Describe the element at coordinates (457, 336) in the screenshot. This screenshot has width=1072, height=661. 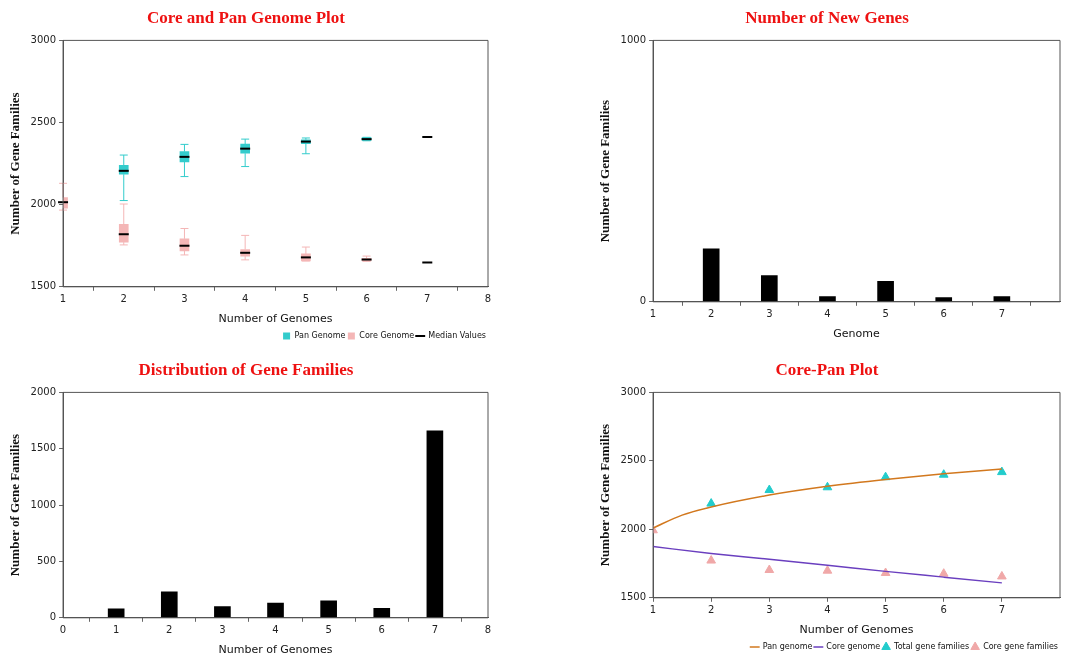
I see `text: Median Values` at that location.